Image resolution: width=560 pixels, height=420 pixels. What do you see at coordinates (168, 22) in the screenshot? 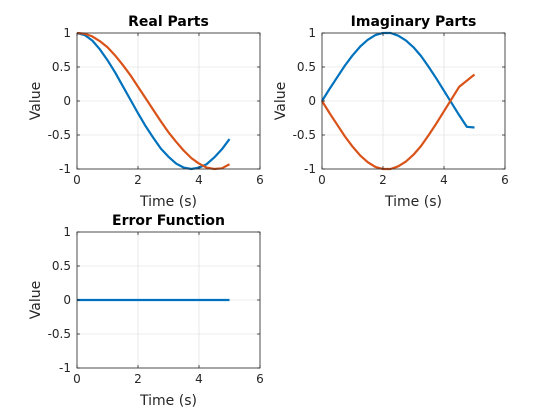
I see `chart-title: Real Parts` at bounding box center [168, 22].